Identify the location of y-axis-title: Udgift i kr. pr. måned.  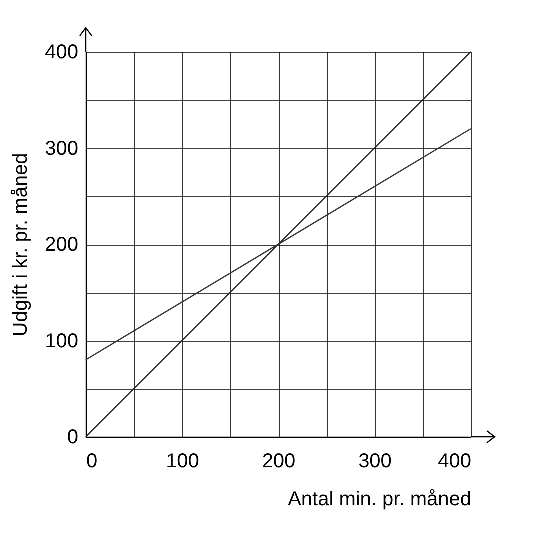
(21, 245).